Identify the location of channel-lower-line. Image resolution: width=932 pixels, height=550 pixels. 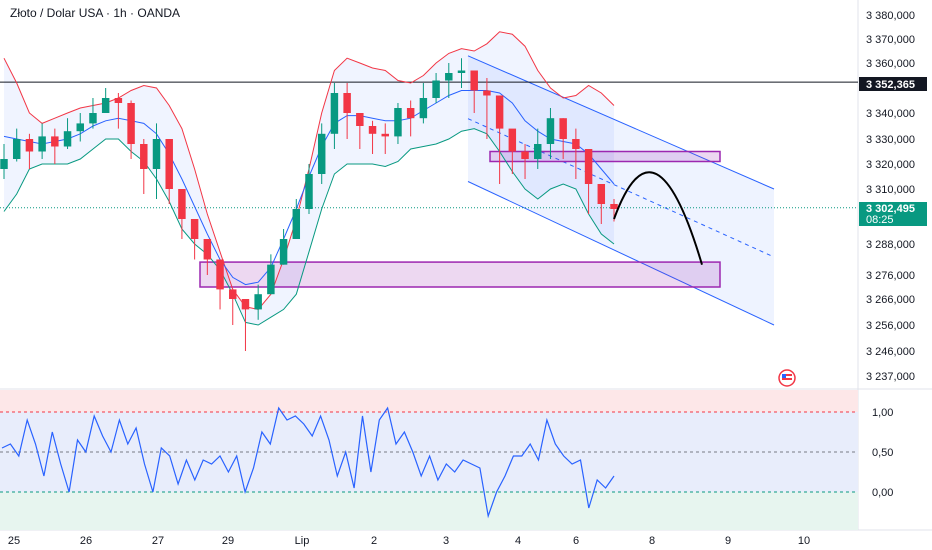
(621, 253).